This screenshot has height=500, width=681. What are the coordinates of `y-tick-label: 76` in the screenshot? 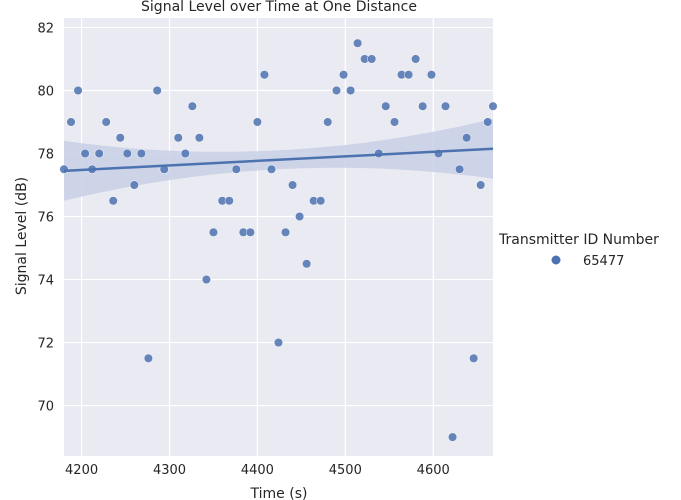 It's located at (45, 218).